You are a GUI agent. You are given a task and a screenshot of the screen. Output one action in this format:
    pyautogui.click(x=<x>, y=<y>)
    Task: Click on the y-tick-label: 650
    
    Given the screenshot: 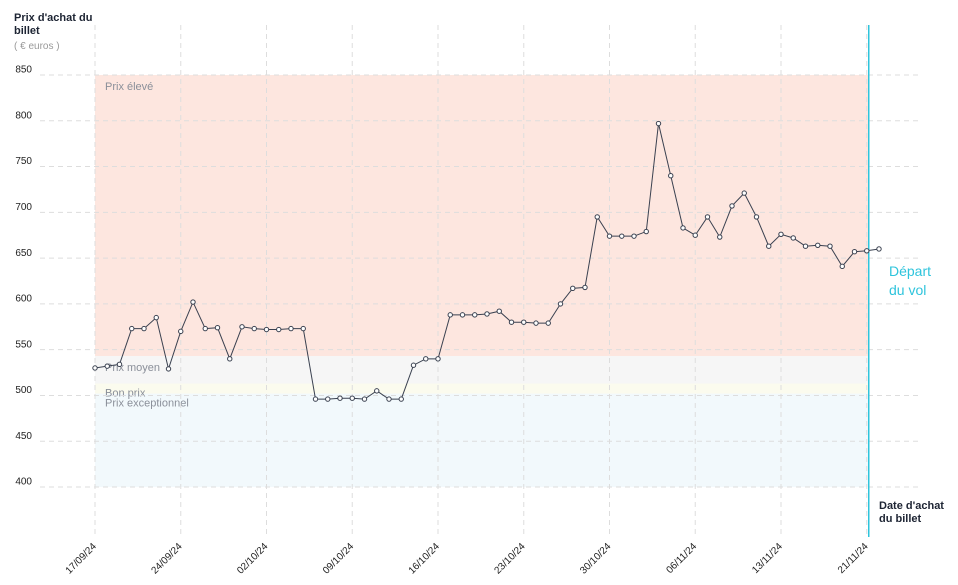 What is the action you would take?
    pyautogui.click(x=23, y=253)
    